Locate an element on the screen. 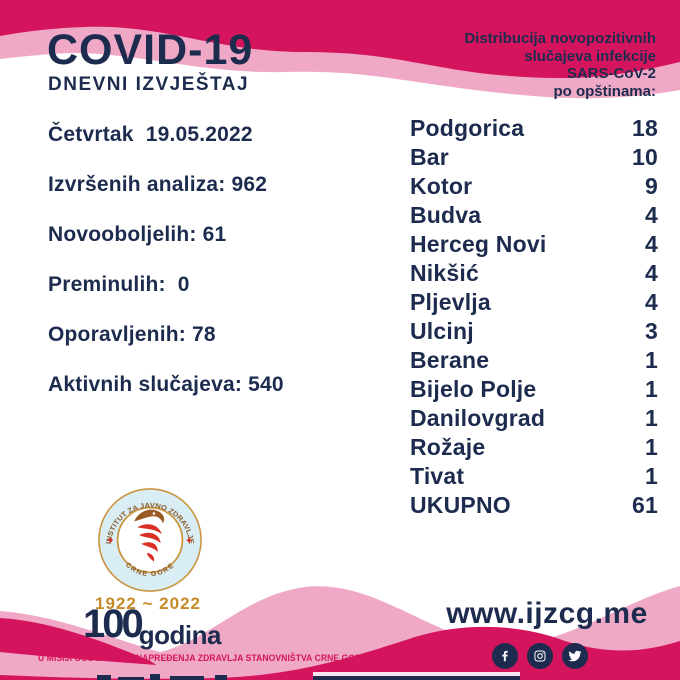  stat-line: Preminulih: 0 is located at coordinates (119, 284).